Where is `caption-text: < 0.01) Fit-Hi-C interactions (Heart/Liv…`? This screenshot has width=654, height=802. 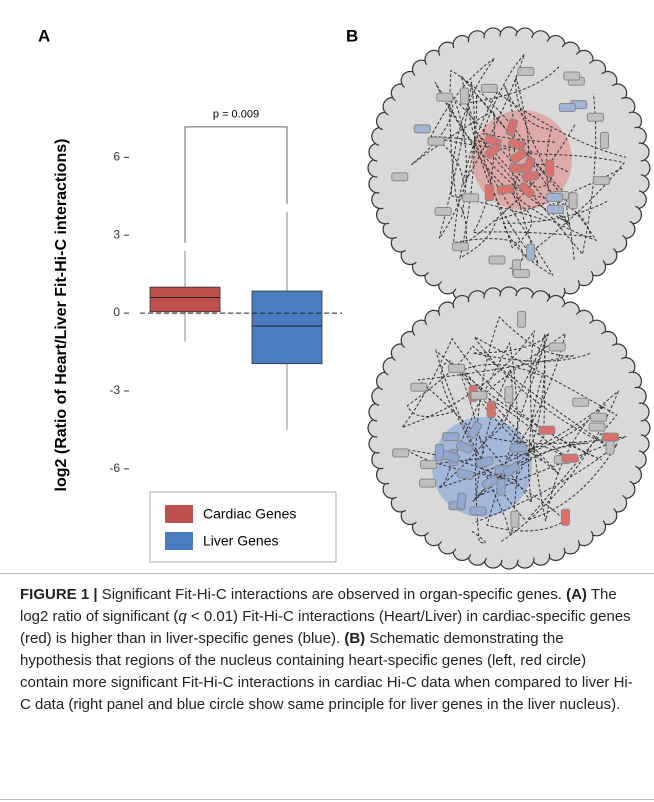
caption-text: < 0.01) Fit-Hi-C interactions (Heart/Liv… is located at coordinates (325, 627).